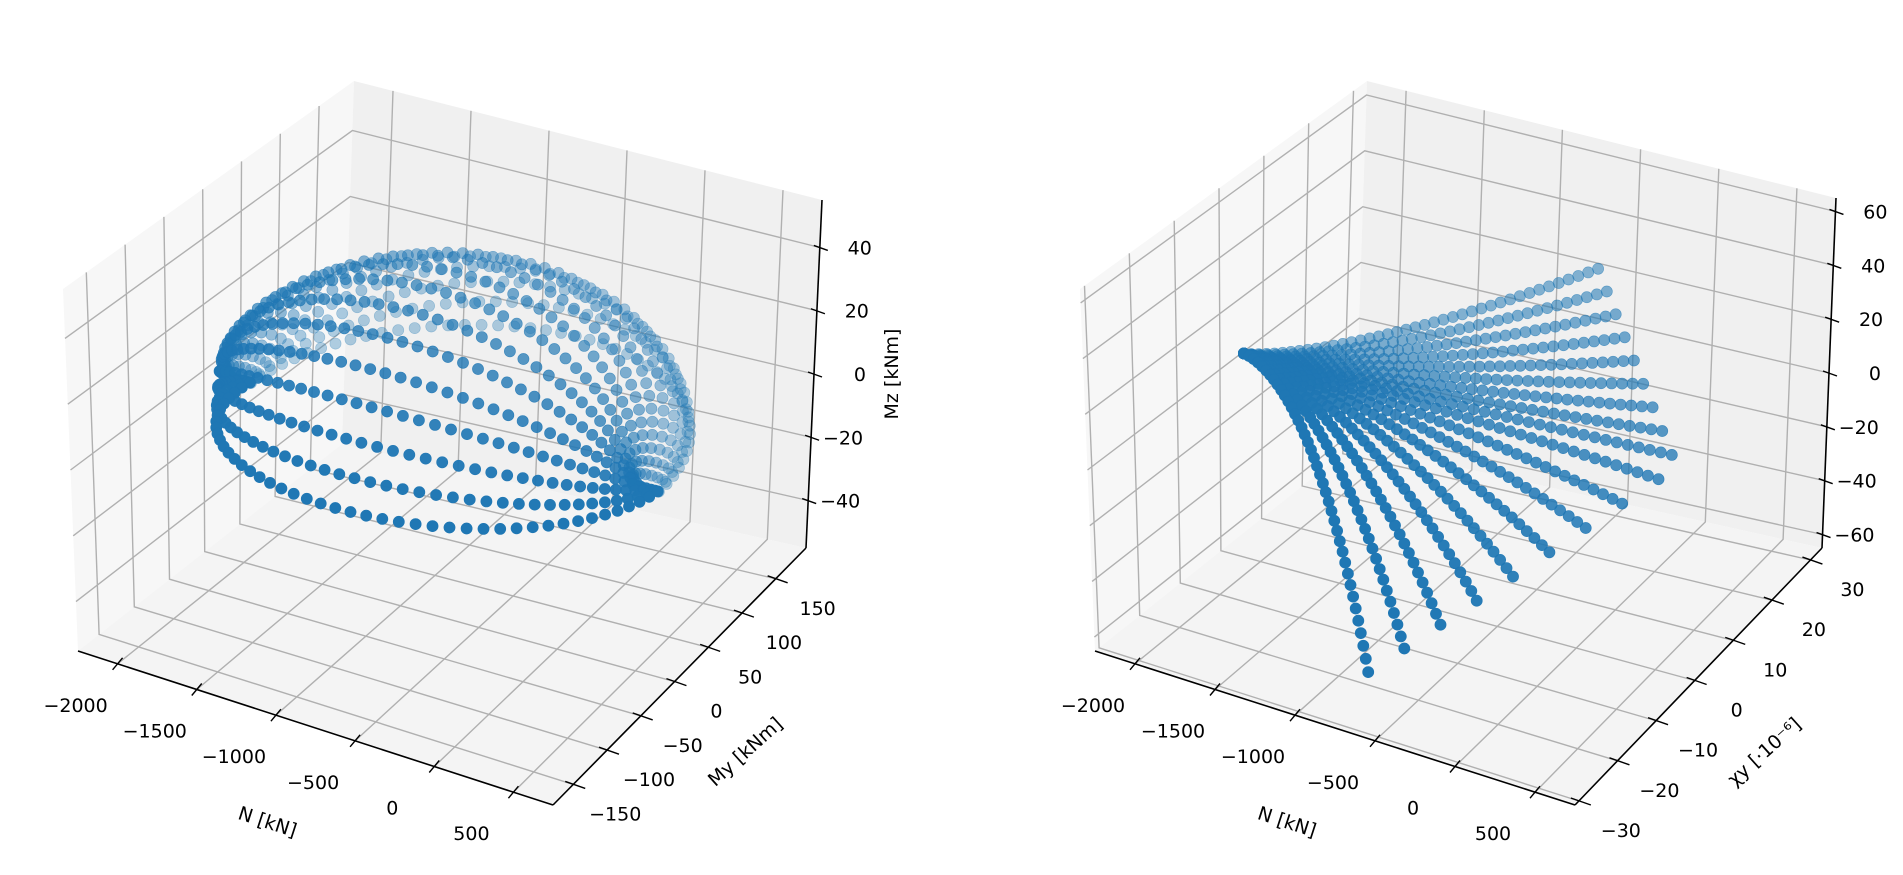 The image size is (1903, 875). What do you see at coordinates (1413, 809) in the screenshot?
I see `x-tick-label: 0` at bounding box center [1413, 809].